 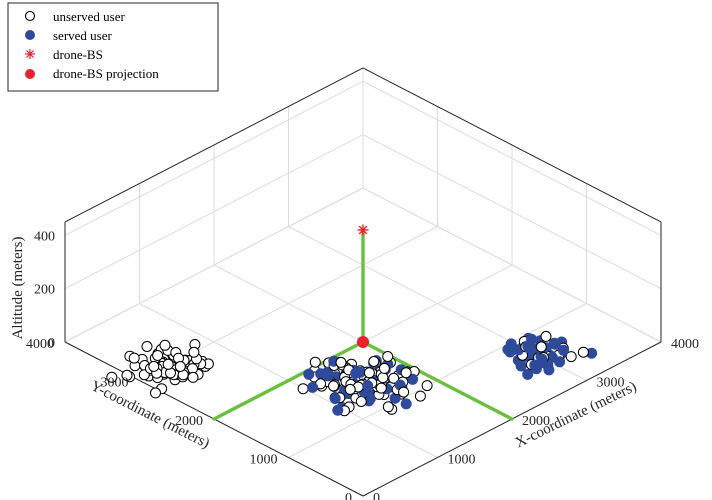 I want to click on legend-label-unserved: unserved user, so click(x=89, y=16).